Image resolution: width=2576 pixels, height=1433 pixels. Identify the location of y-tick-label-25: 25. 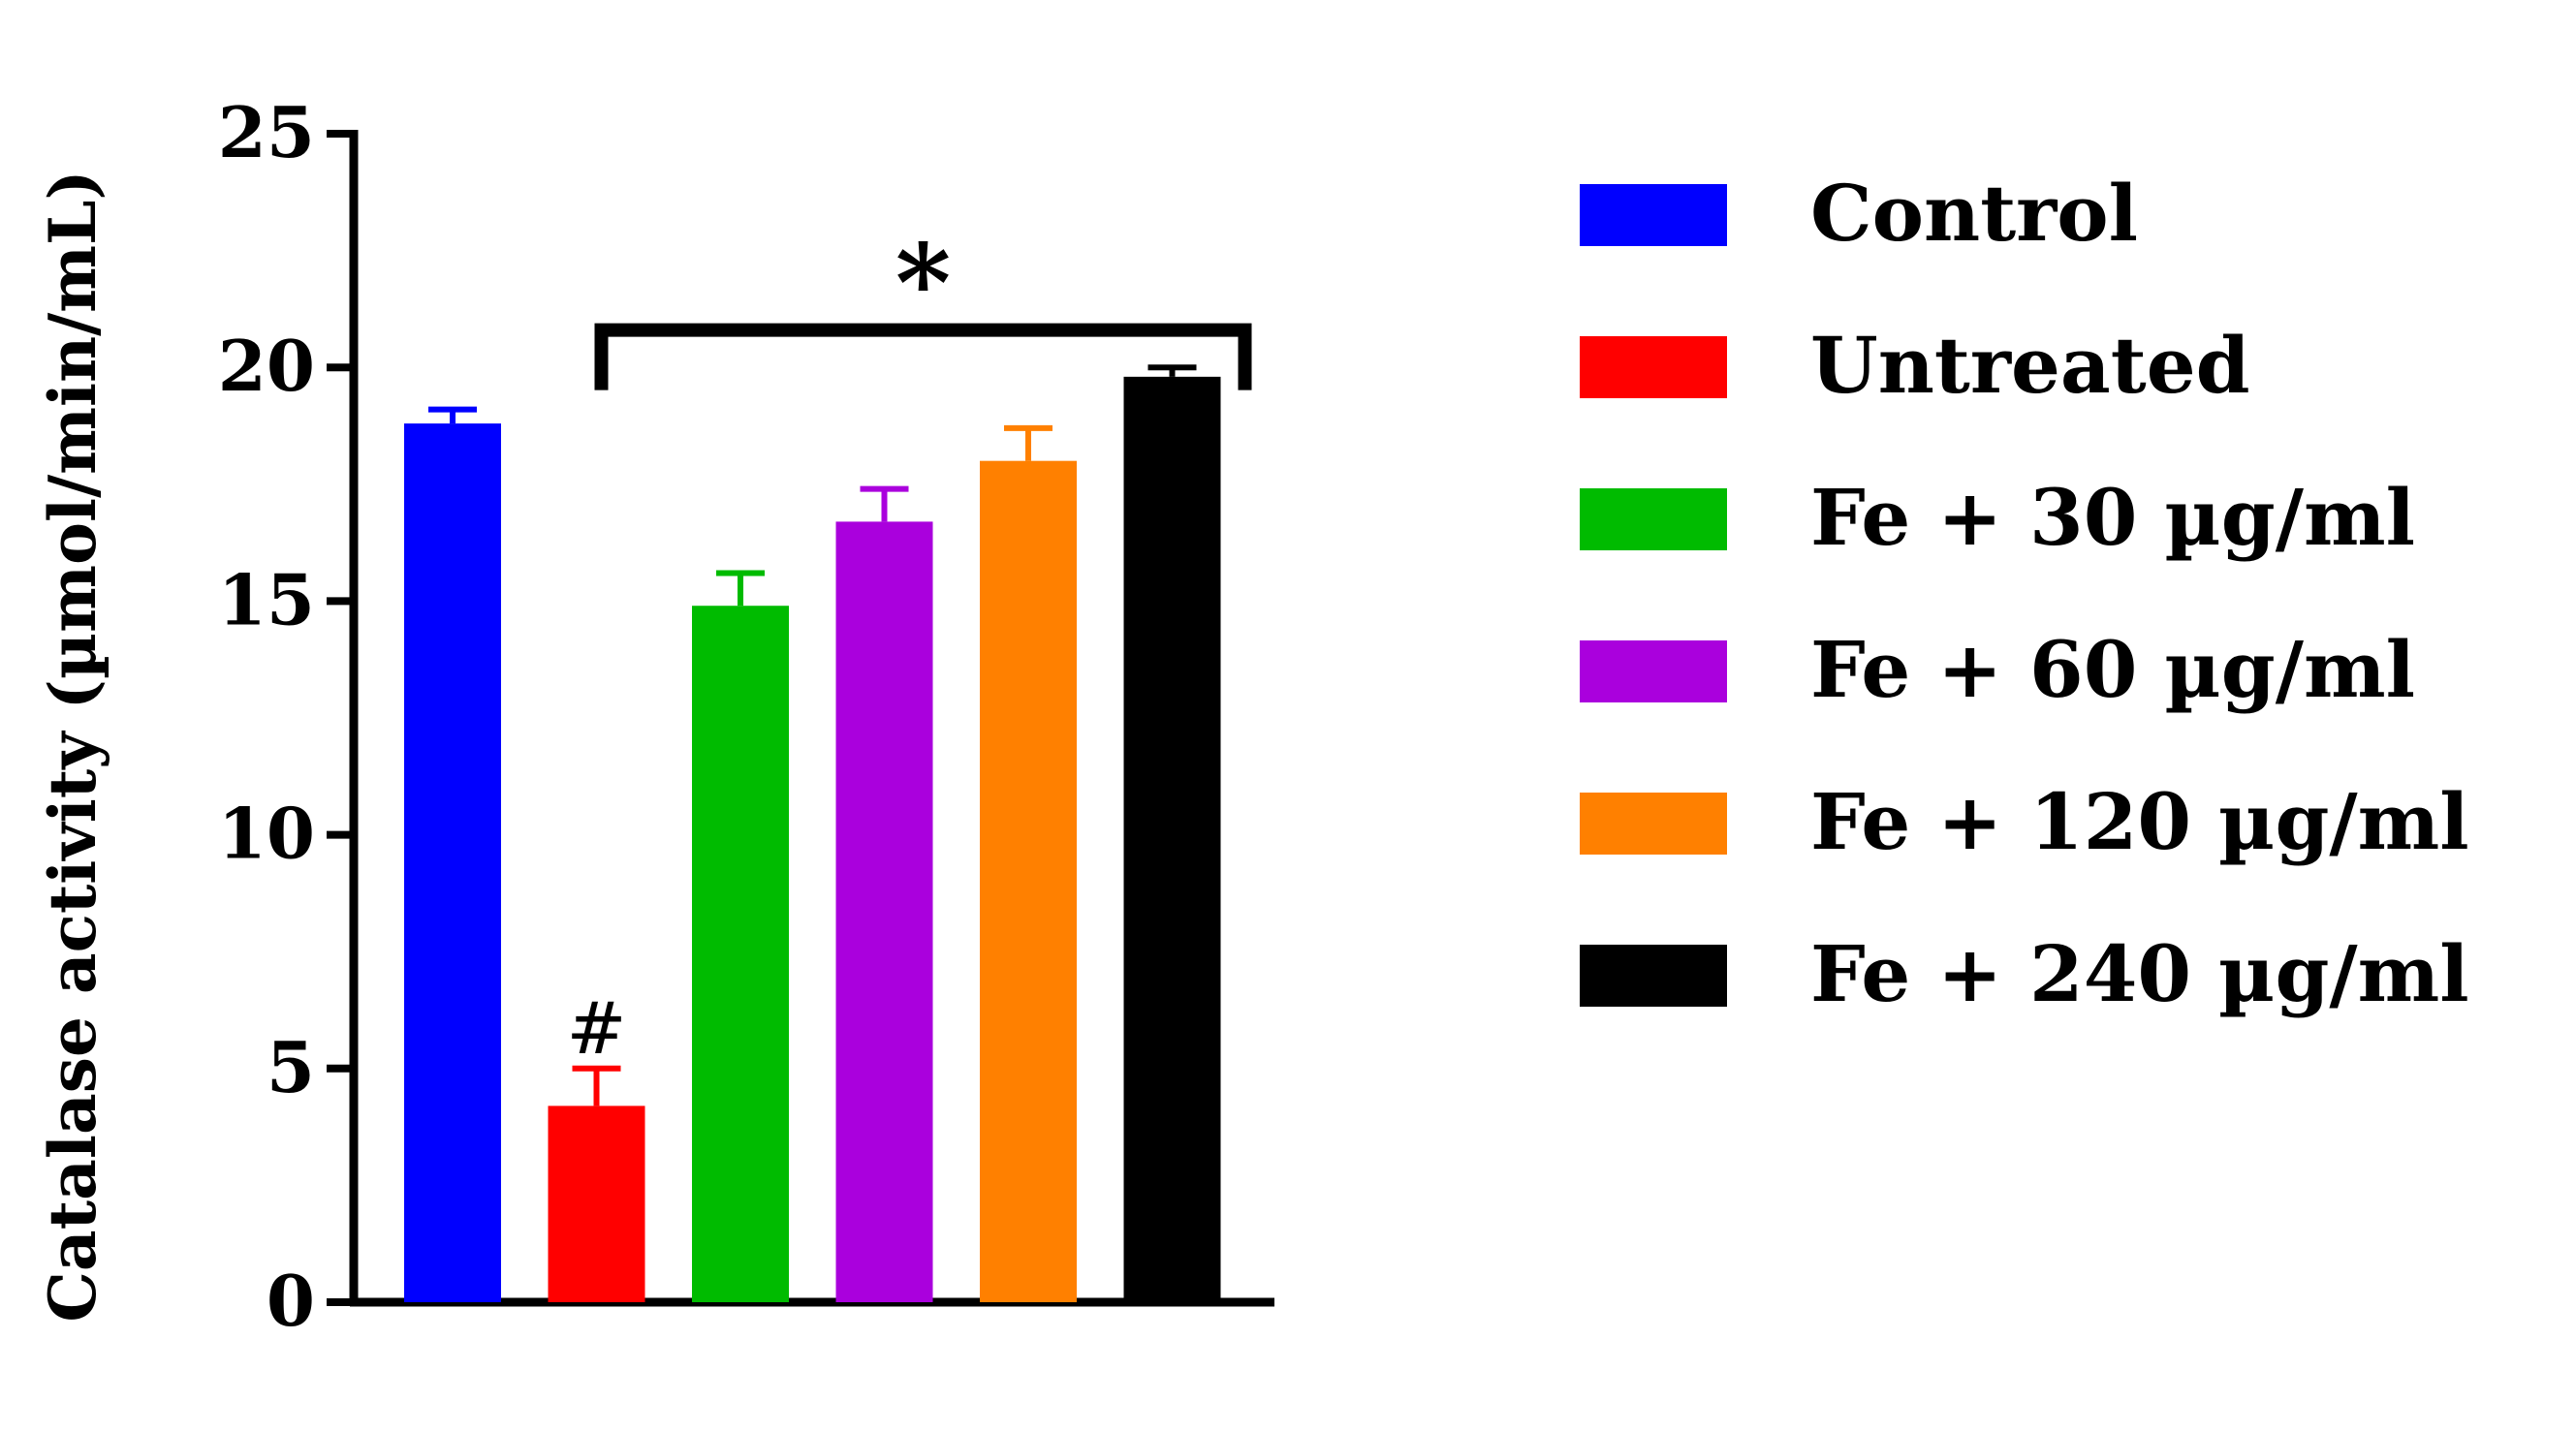
(266, 132).